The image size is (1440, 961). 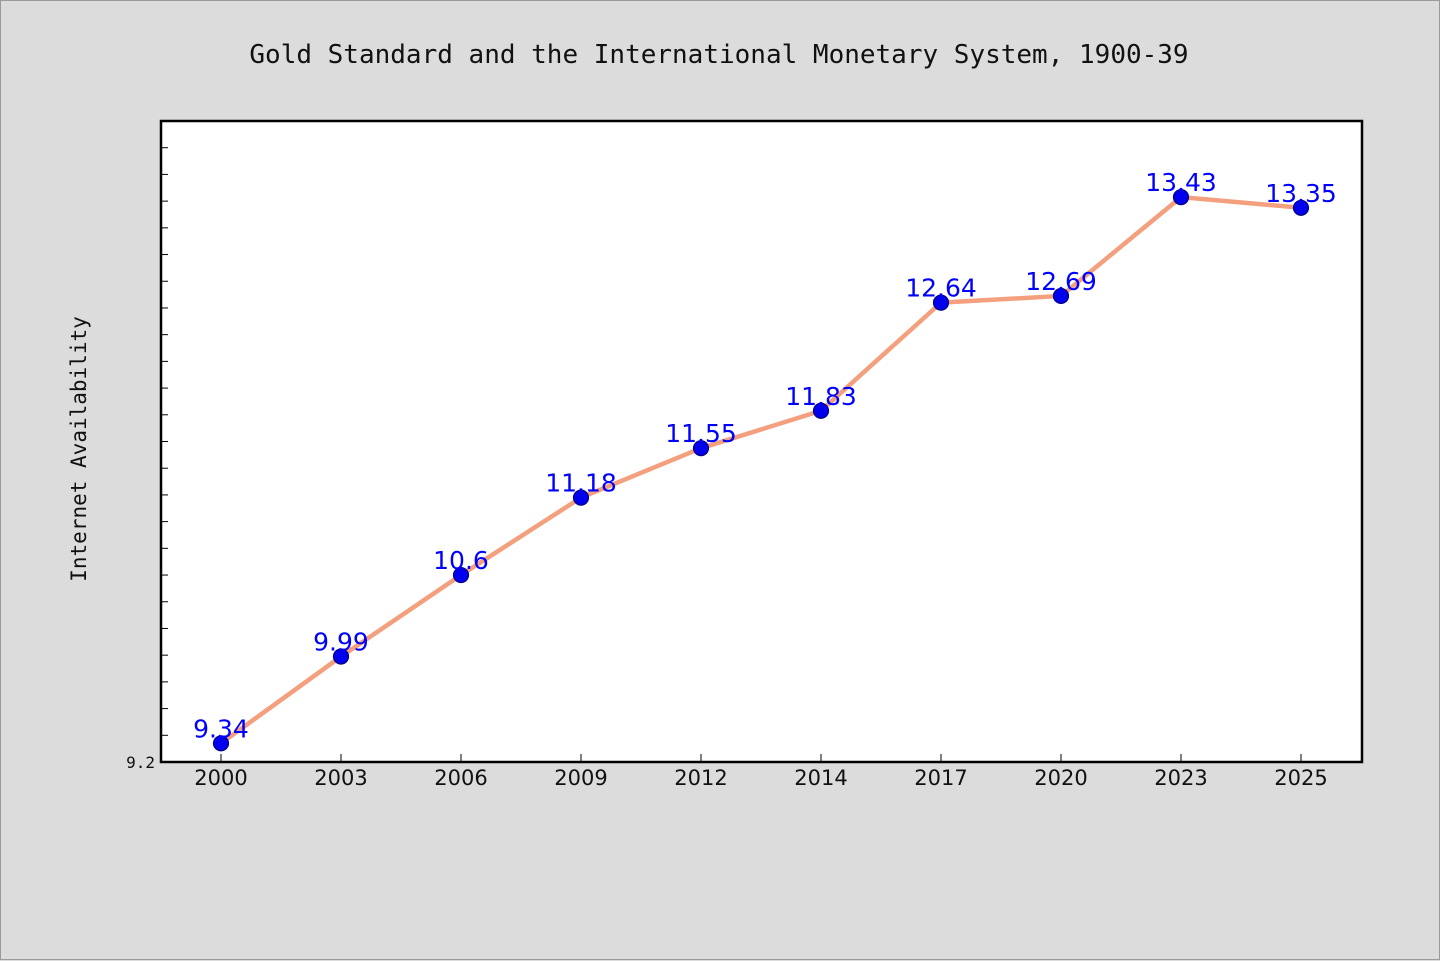 What do you see at coordinates (1061, 281) in the screenshot?
I see `data-label: 12.69` at bounding box center [1061, 281].